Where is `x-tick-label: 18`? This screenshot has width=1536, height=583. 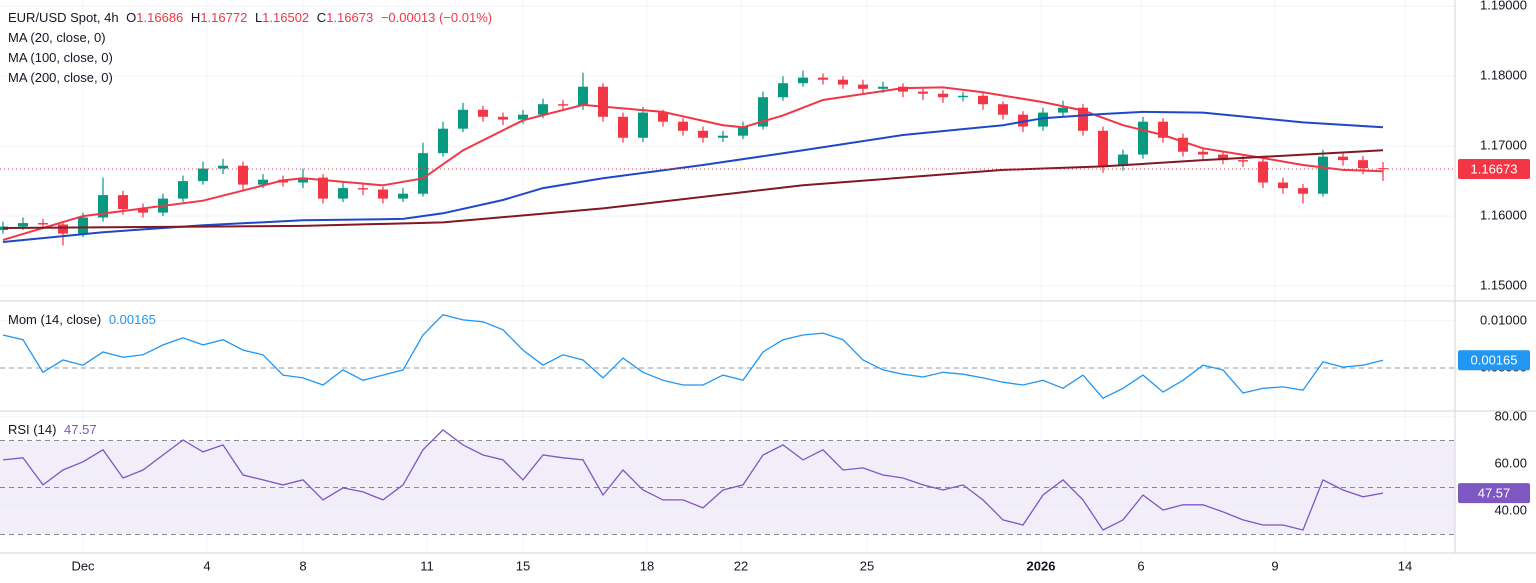 x-tick-label: 18 is located at coordinates (647, 565).